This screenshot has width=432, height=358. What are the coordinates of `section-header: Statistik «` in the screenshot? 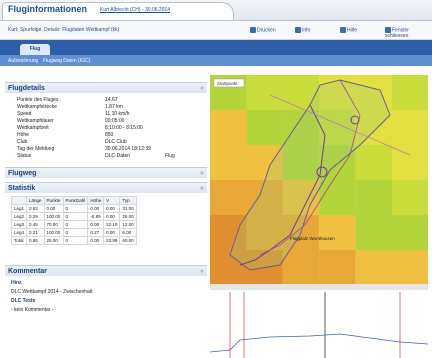 It's located at (106, 187).